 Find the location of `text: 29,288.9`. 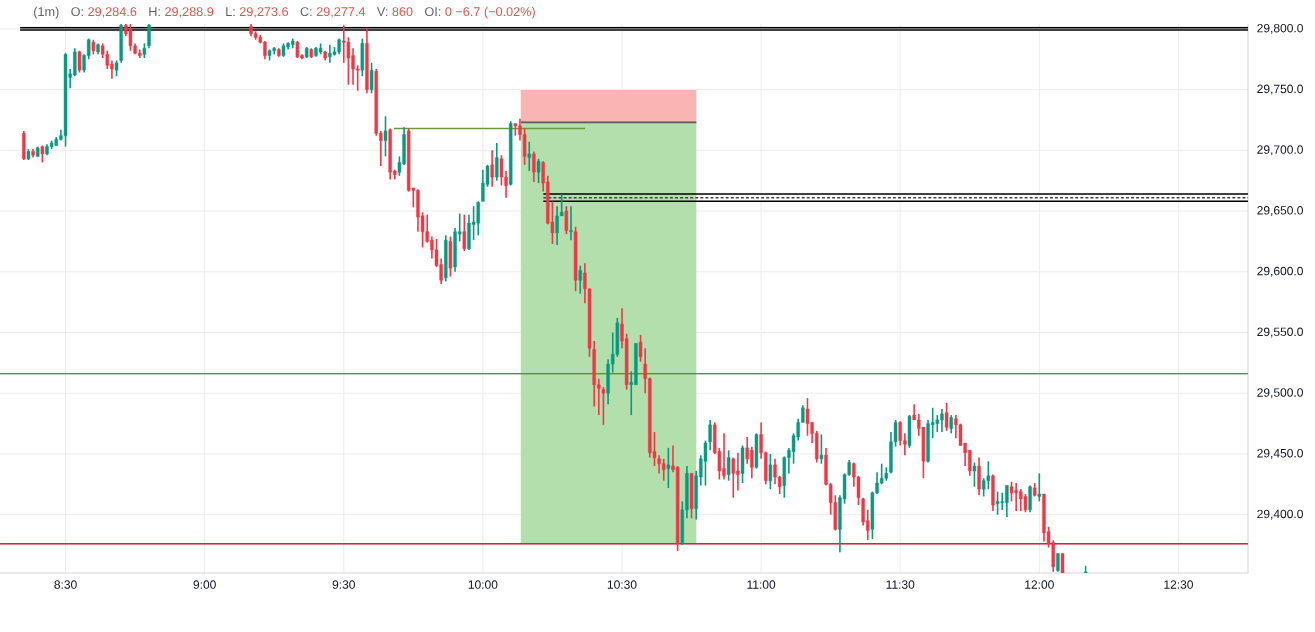

text: 29,288.9 is located at coordinates (189, 12).